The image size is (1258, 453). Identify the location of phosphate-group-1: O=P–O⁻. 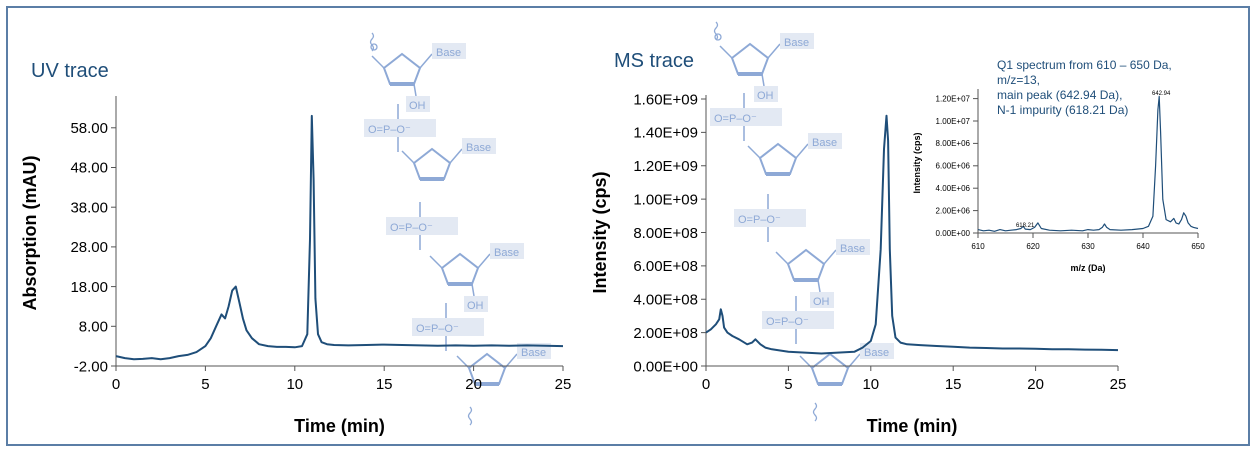
(400, 128).